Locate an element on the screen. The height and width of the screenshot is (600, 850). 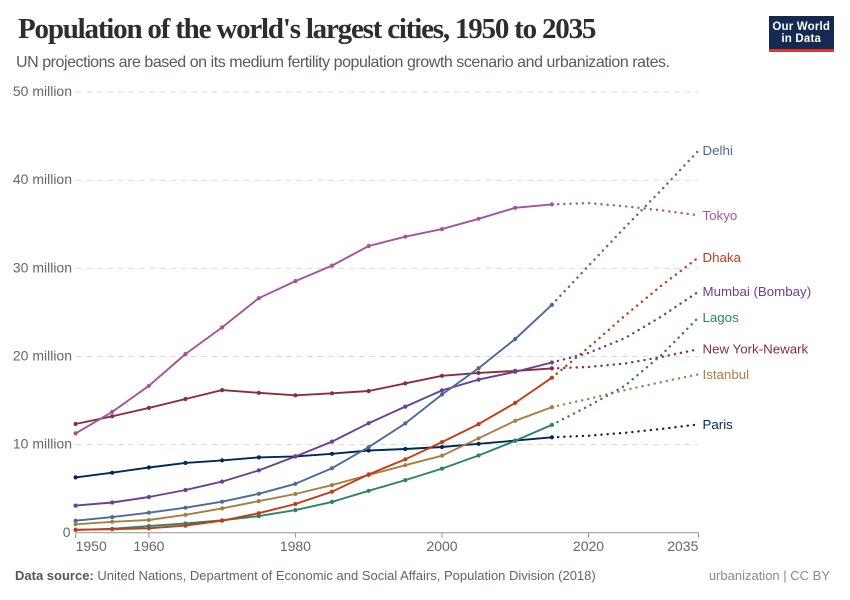
svg-text: 40 million is located at coordinates (42, 179).